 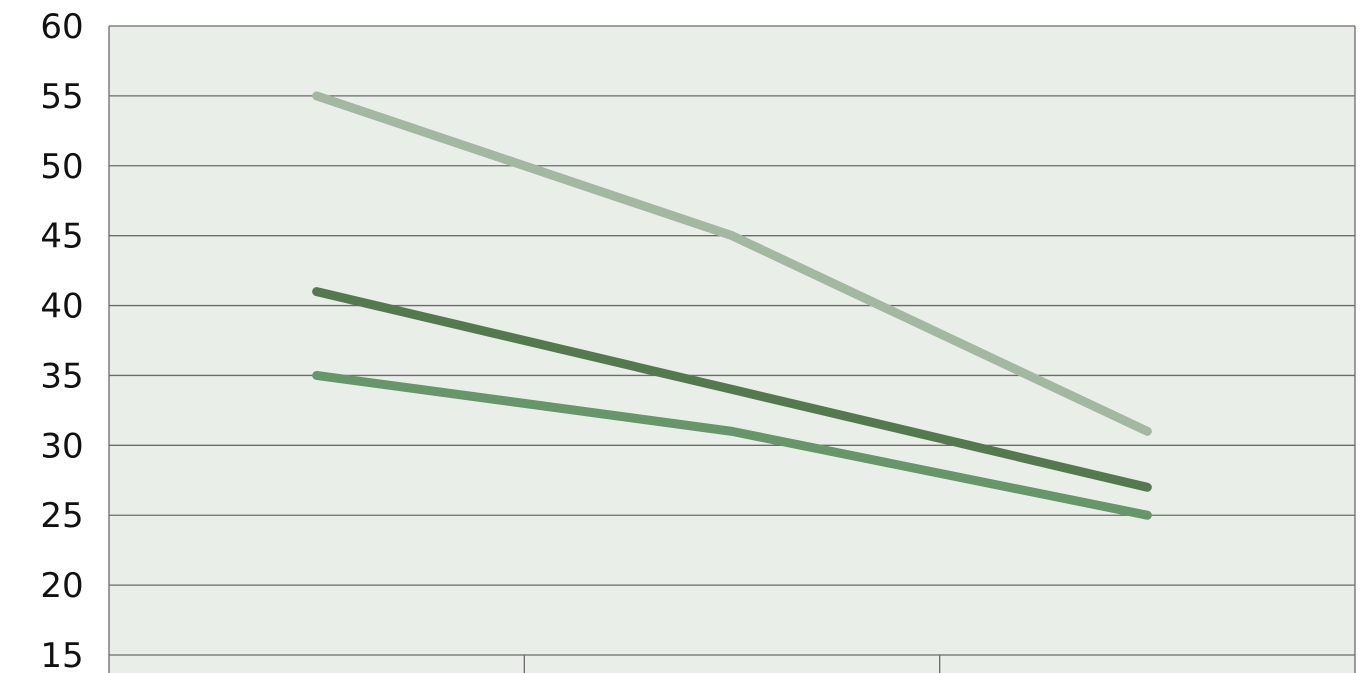 I want to click on y-tick-label: 55, so click(x=61, y=97).